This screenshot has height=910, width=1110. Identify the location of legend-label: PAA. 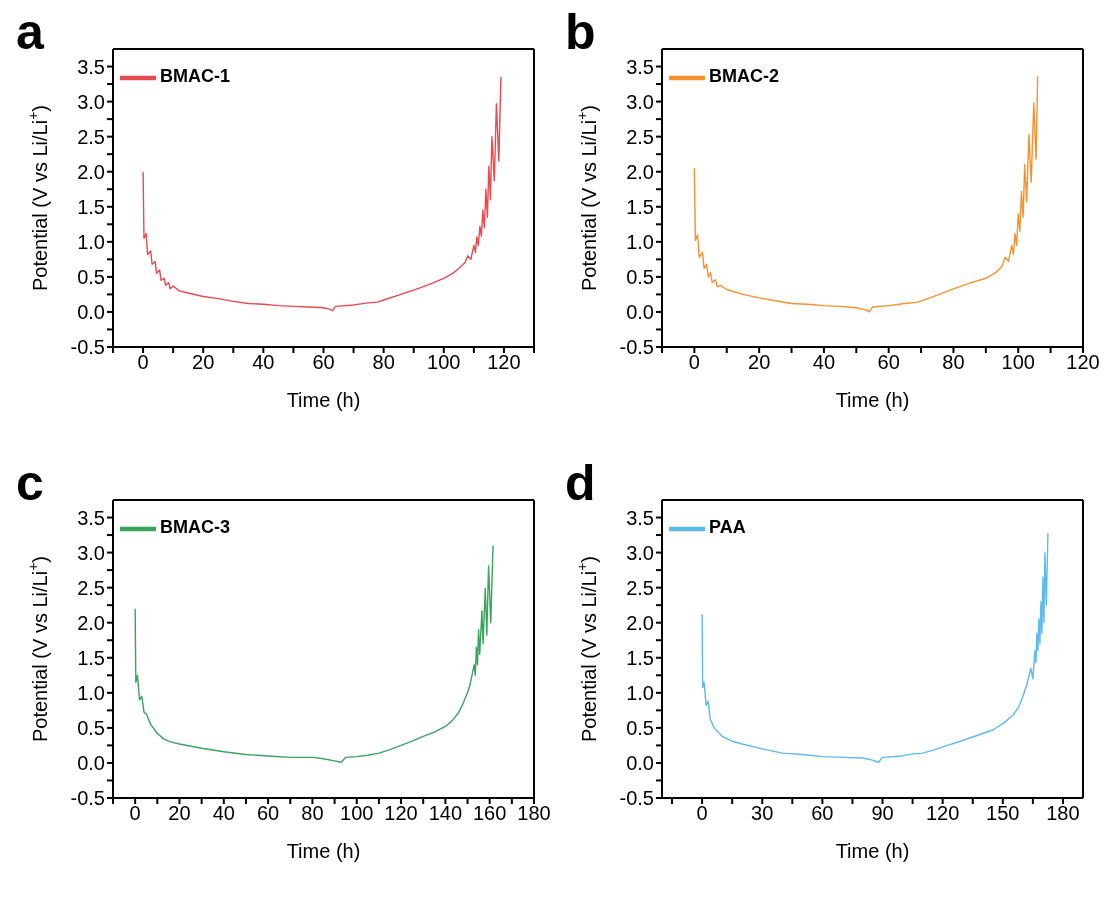
(727, 527).